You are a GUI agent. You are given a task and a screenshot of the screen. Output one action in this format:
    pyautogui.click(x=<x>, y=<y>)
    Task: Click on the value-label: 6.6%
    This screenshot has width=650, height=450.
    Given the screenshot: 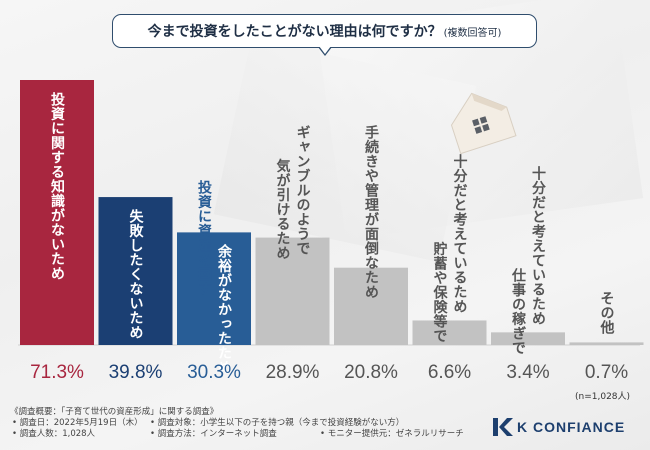 What is the action you would take?
    pyautogui.click(x=449, y=372)
    